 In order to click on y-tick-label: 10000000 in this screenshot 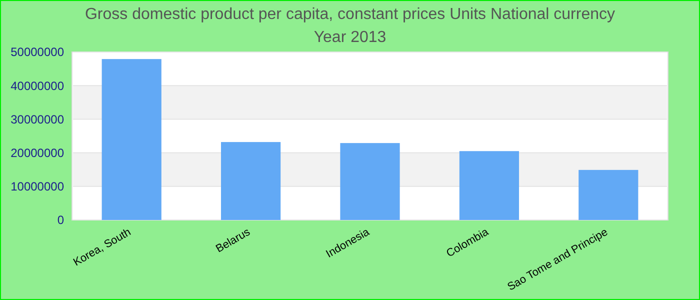, I will do `click(37, 187)`.